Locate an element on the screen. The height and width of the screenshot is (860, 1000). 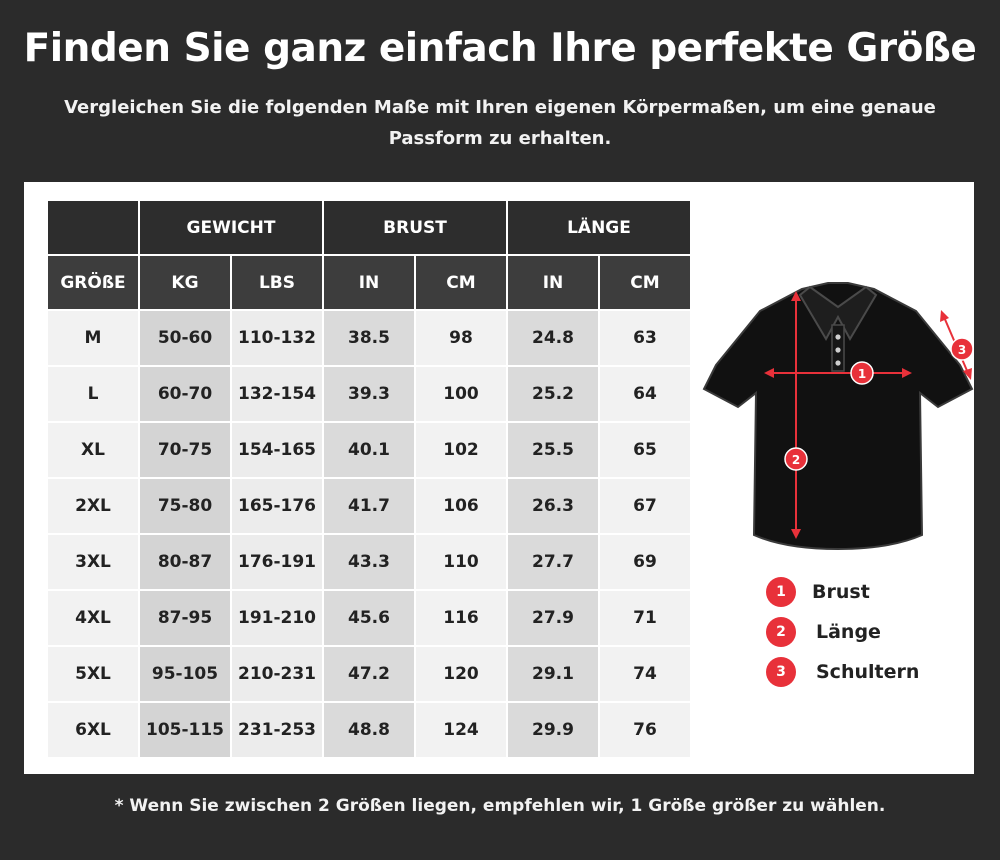
cell-kg: 50-60 is located at coordinates (185, 338).